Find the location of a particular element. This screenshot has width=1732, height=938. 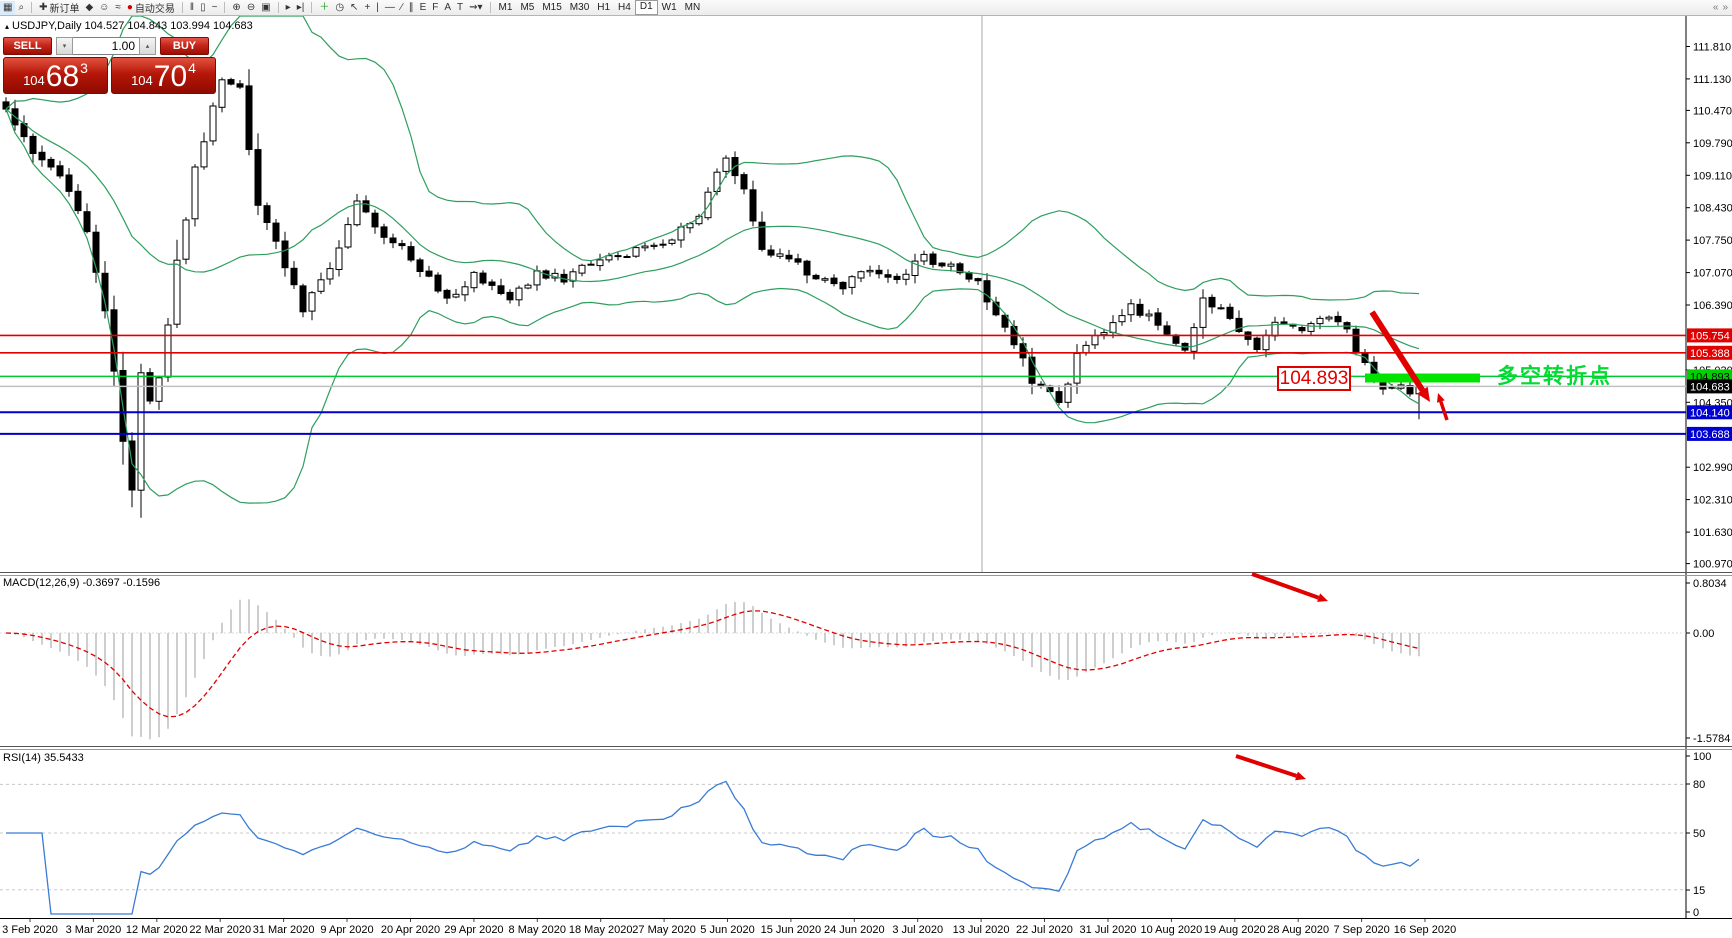

timeframe-m30-button: M30 is located at coordinates (579, 7).